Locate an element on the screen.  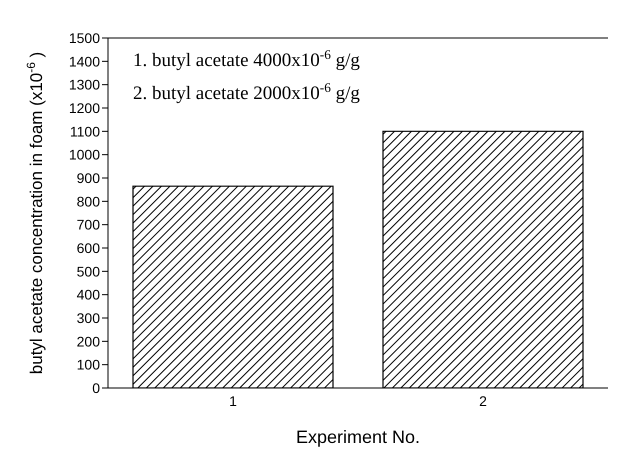
y-tick-label: 800 is located at coordinates (88, 201).